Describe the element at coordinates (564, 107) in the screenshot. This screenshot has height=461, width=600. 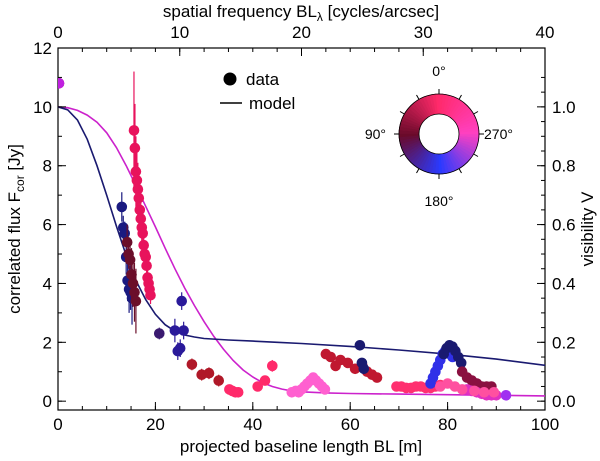
I see `y-right-tick-label: 1.0` at that location.